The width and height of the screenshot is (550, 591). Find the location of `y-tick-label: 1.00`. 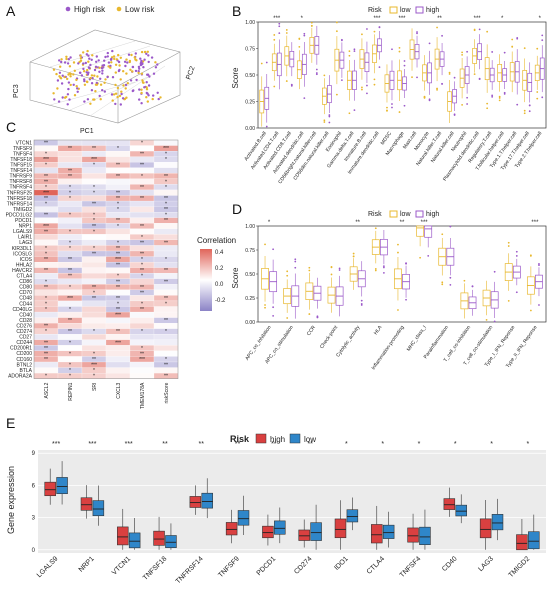

y-tick-label: 1.00 is located at coordinates (250, 23).